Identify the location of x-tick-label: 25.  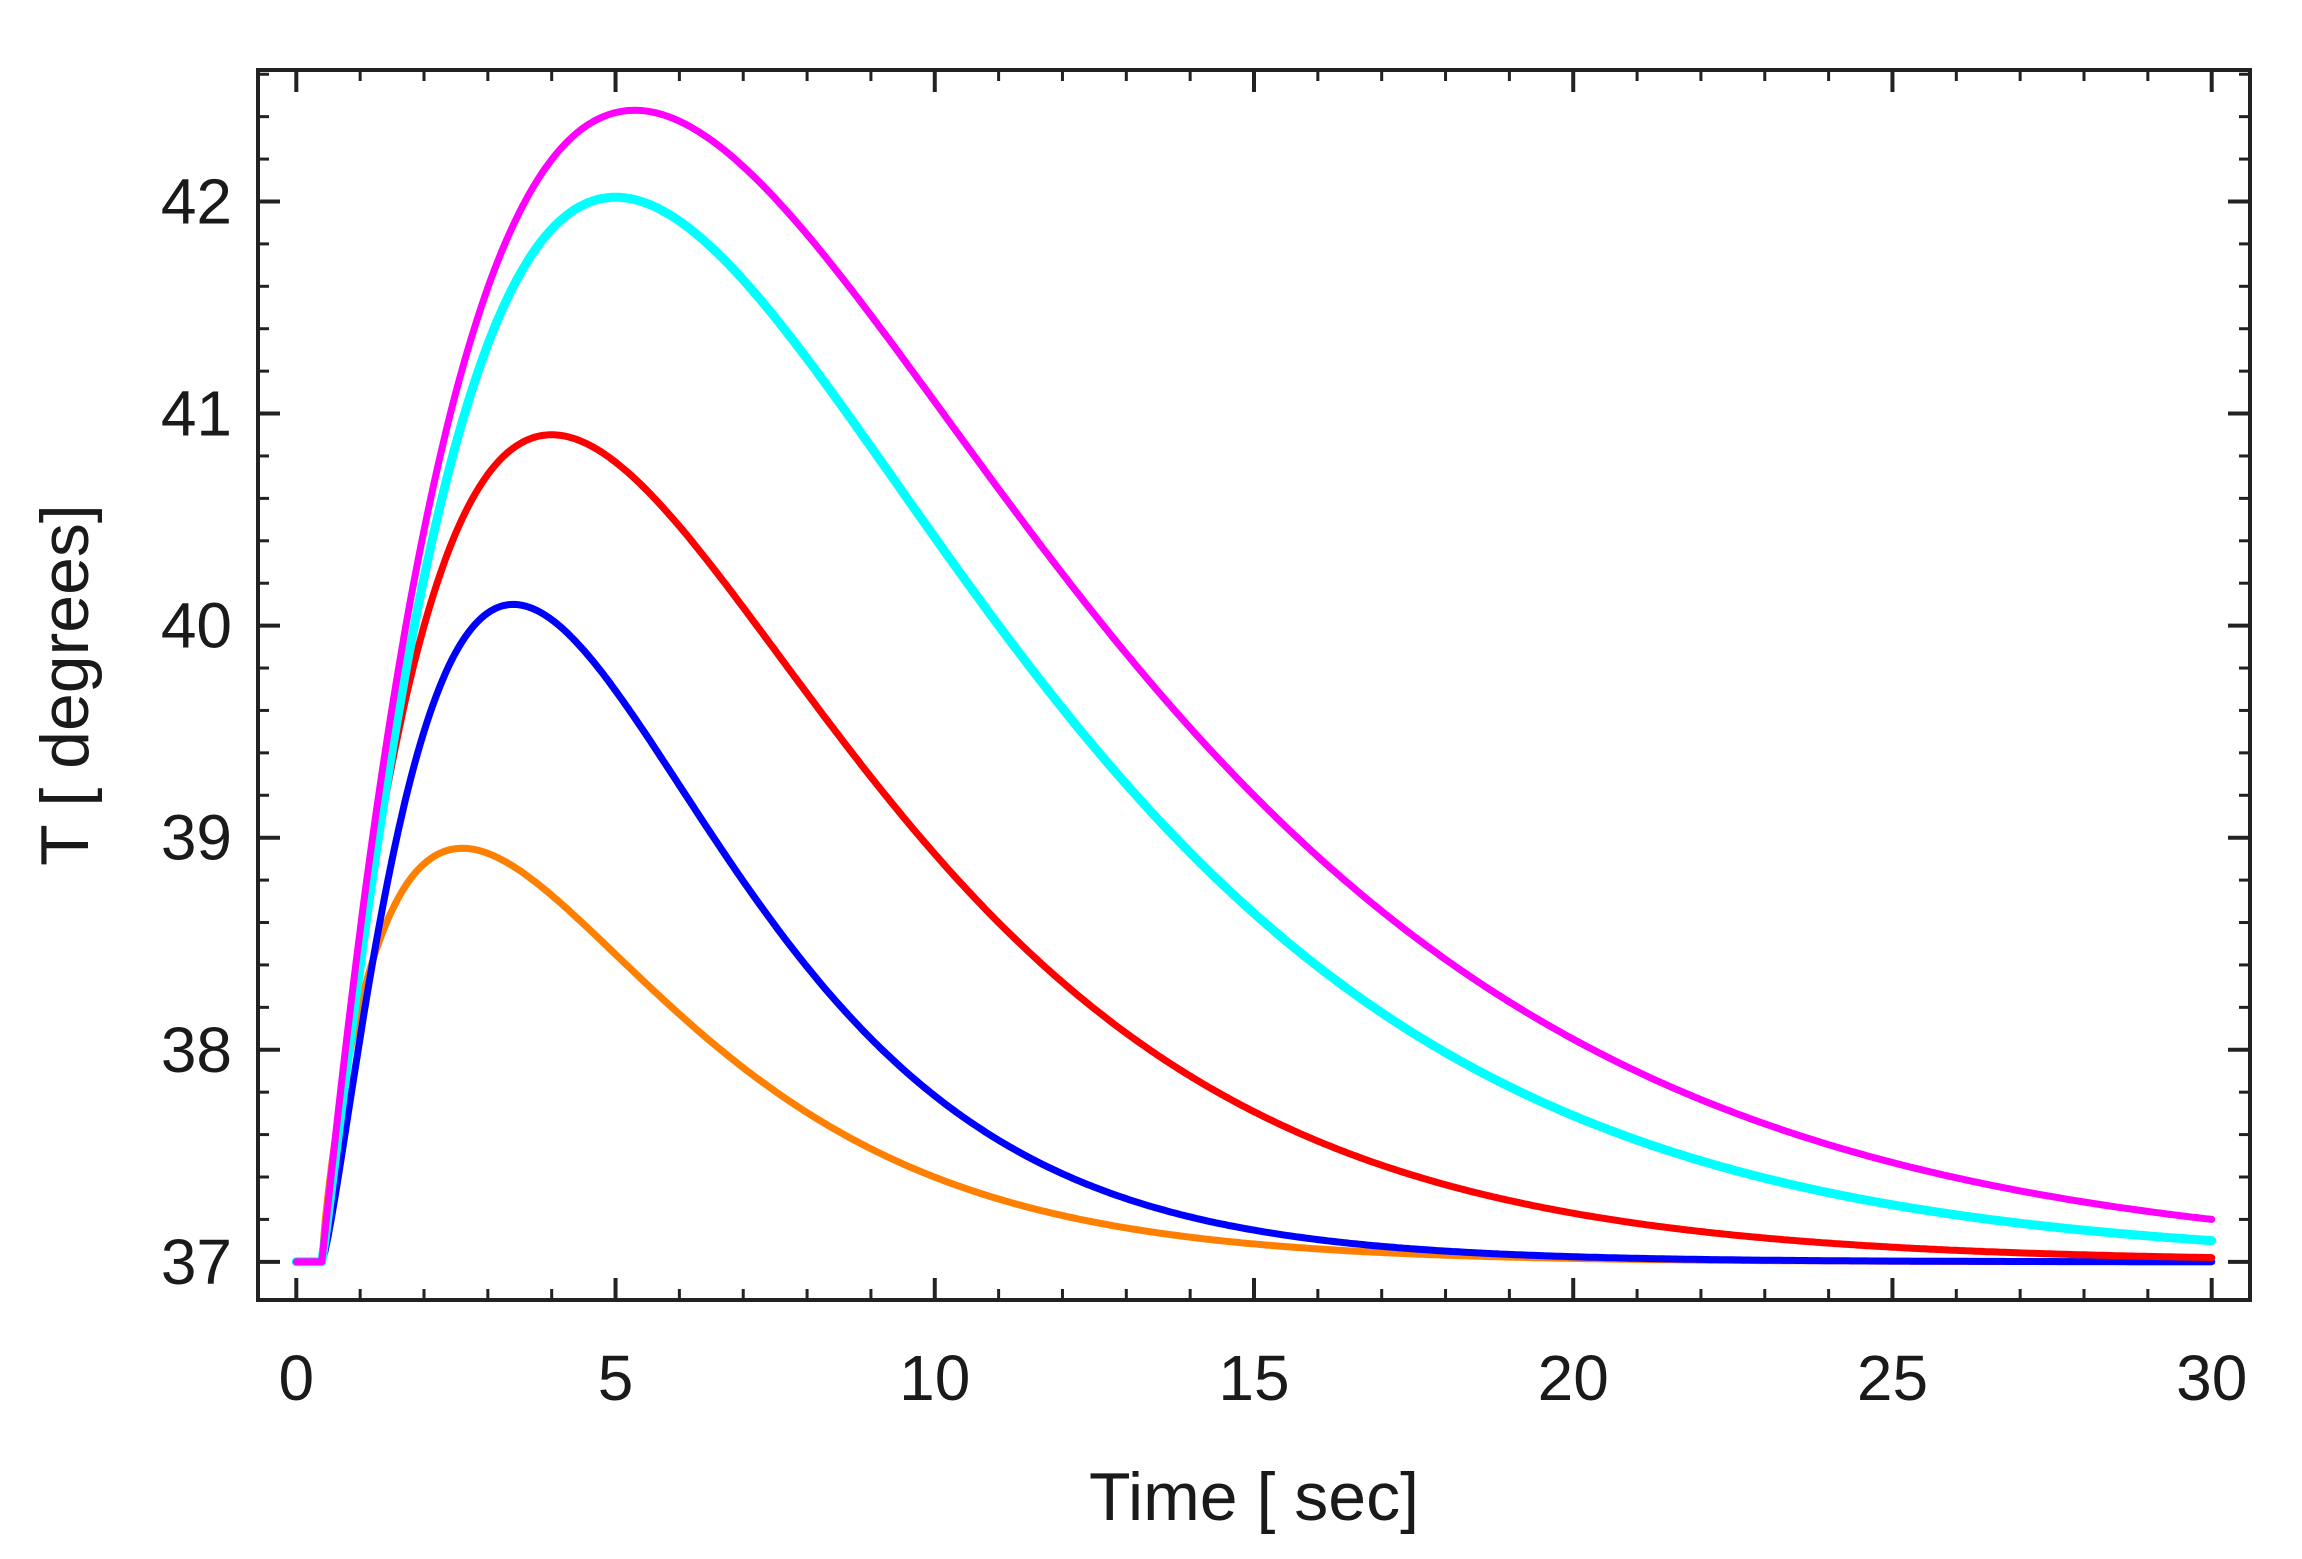
(1892, 1378).